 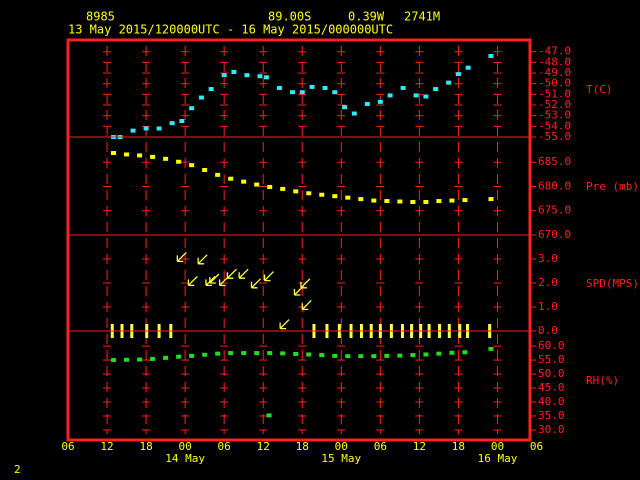 I want to click on y-tick-label: 680.0, so click(x=554, y=185).